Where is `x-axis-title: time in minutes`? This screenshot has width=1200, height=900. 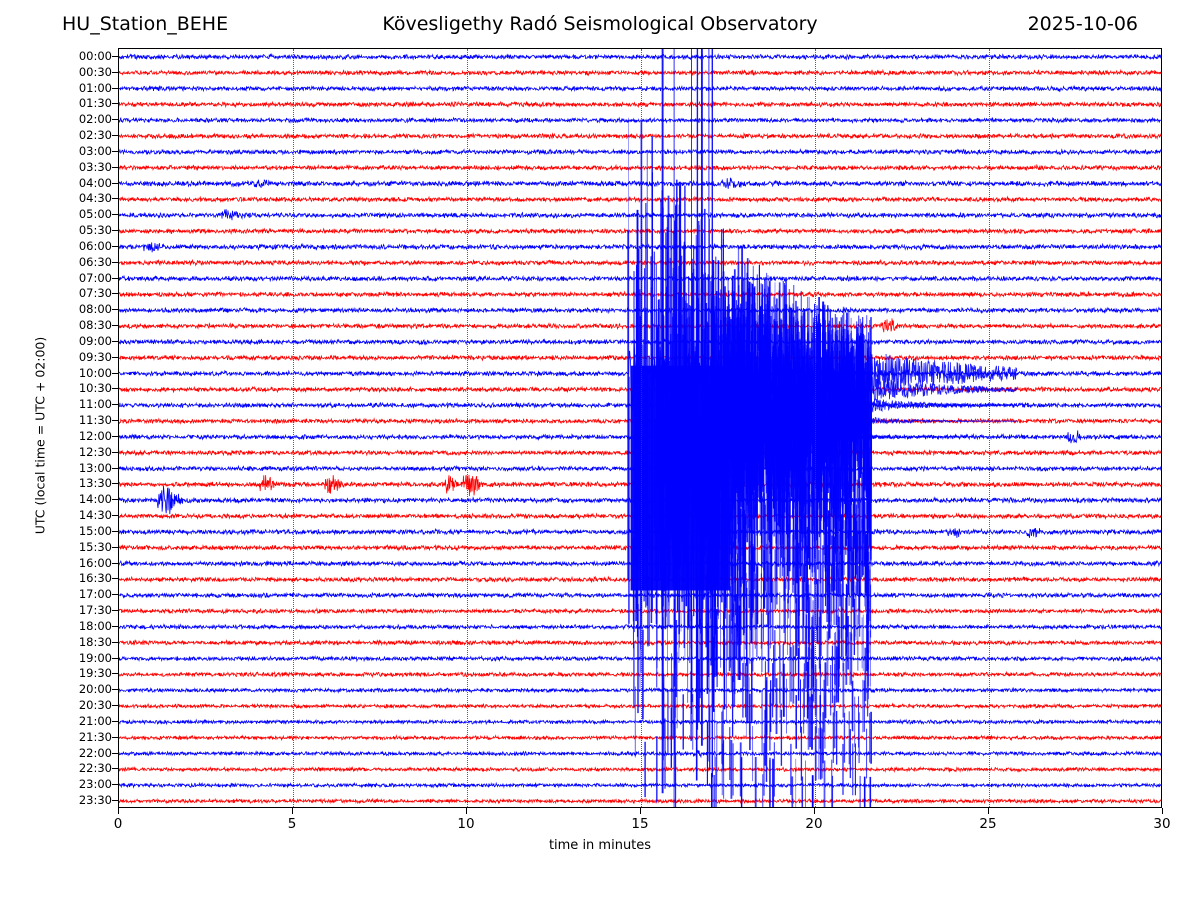
x-axis-title: time in minutes is located at coordinates (600, 845).